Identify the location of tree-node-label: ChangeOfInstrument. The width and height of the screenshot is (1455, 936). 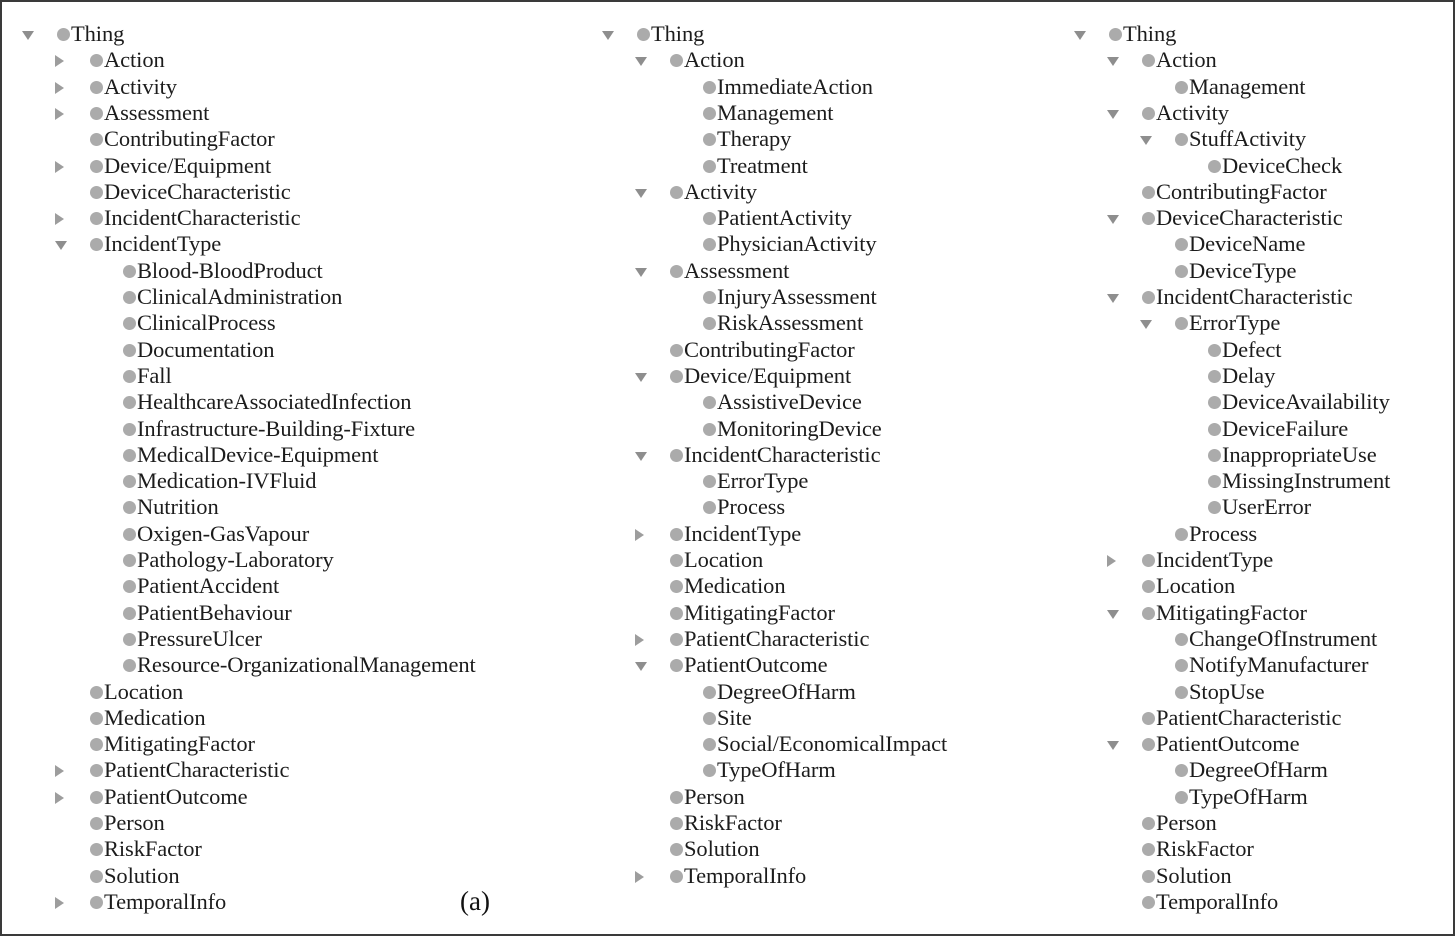
(1283, 638).